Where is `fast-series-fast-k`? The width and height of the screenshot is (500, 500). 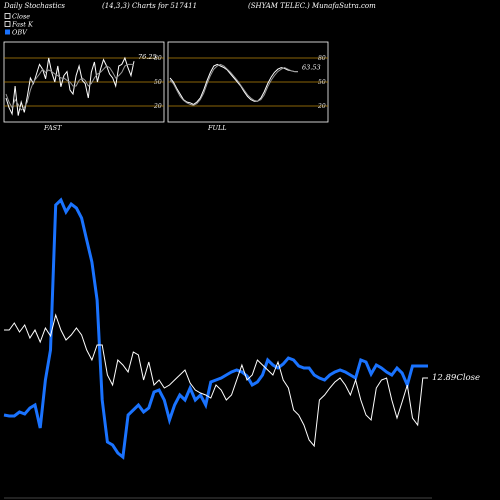
fast-series-fast-k is located at coordinates (70, 86).